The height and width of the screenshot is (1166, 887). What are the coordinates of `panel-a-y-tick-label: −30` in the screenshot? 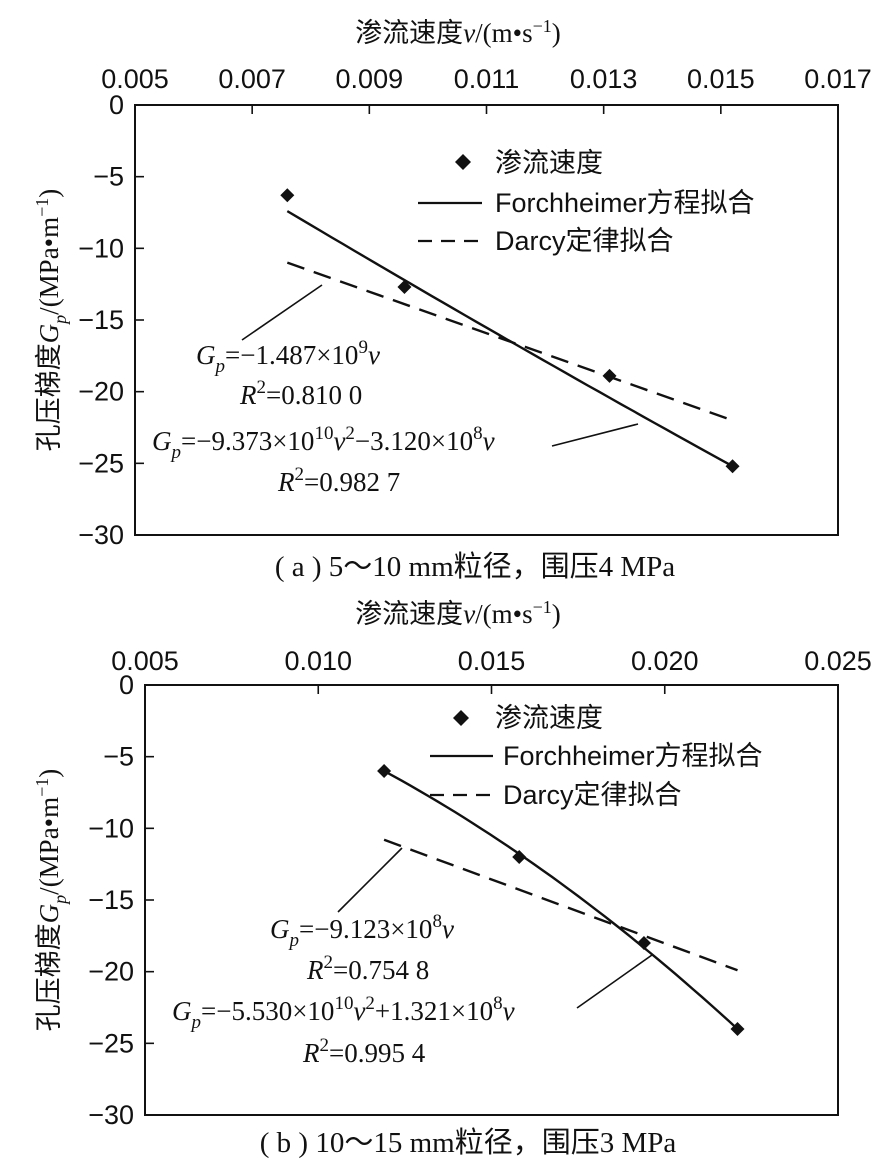 It's located at (101, 535).